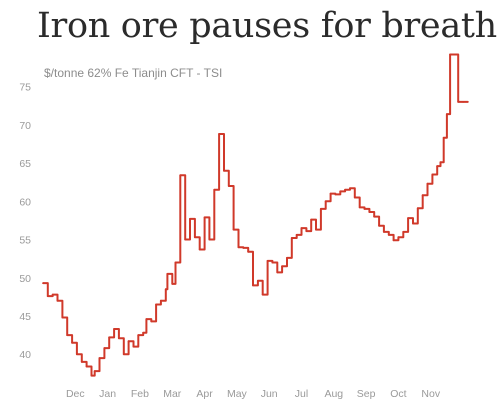  Describe the element at coordinates (430, 394) in the screenshot. I see `x-tick-label: Nov` at that location.